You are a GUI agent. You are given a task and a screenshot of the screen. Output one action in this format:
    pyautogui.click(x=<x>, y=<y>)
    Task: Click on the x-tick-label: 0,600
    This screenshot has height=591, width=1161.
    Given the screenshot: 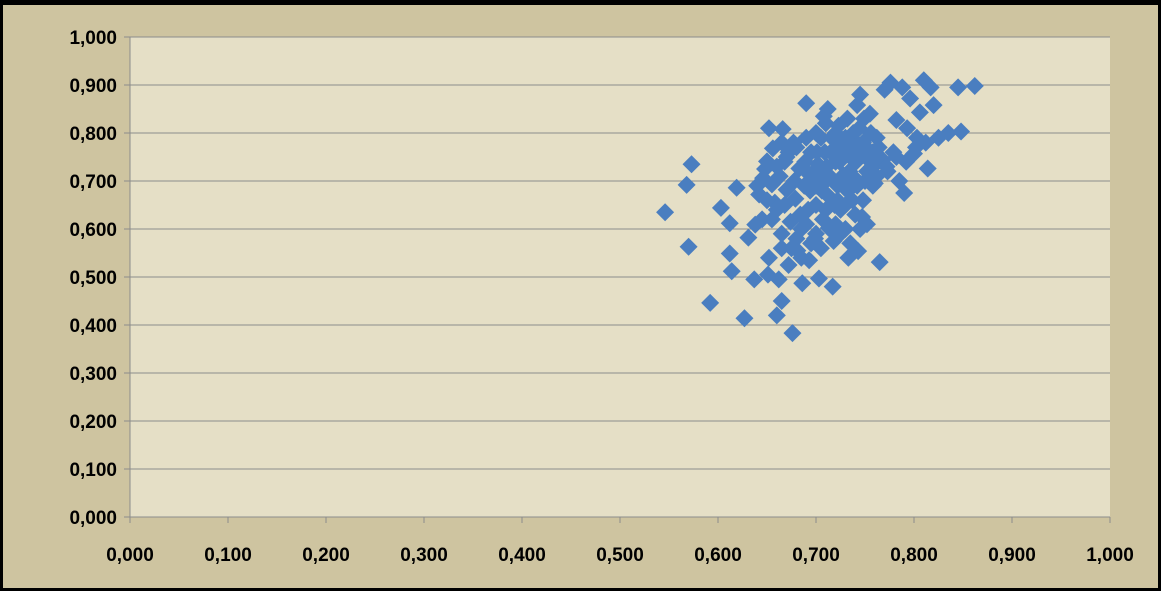 What is the action you would take?
    pyautogui.click(x=718, y=555)
    